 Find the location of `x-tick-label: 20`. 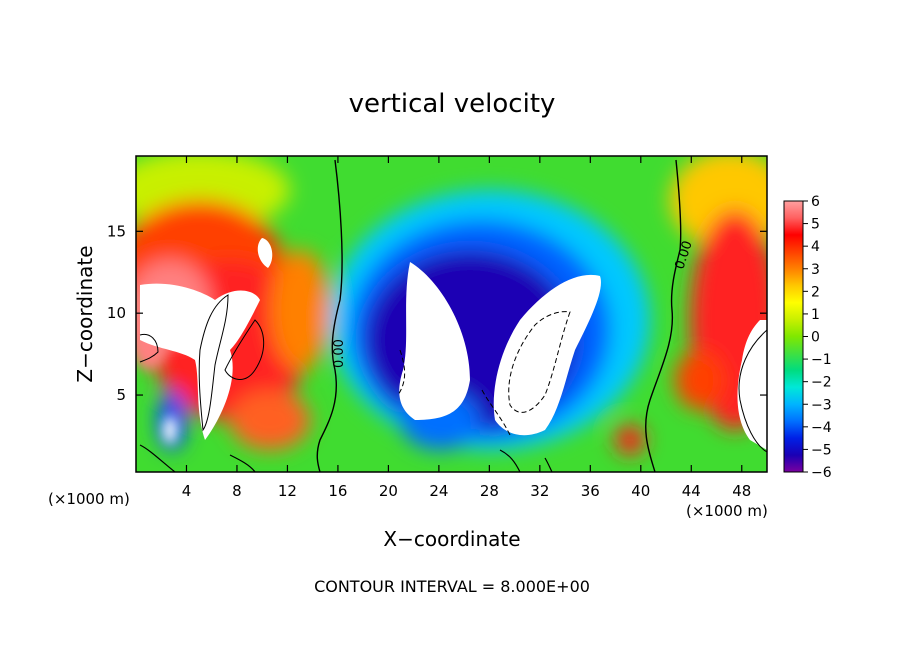

x-tick-label: 20 is located at coordinates (388, 491).